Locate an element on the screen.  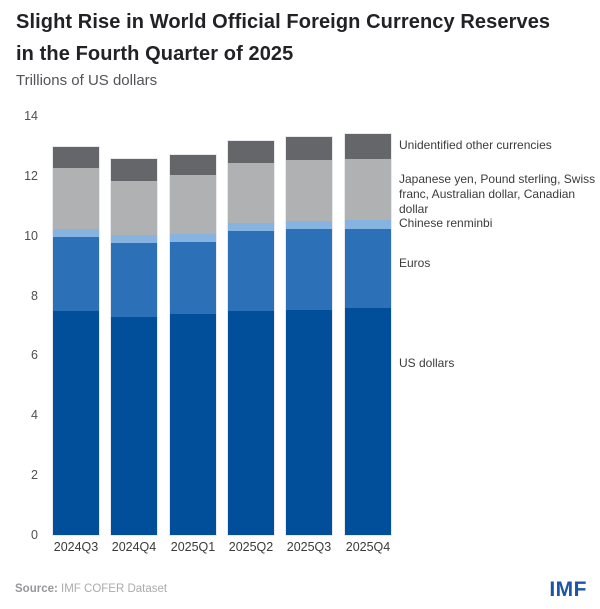
imf-logo: IMF is located at coordinates (568, 589).